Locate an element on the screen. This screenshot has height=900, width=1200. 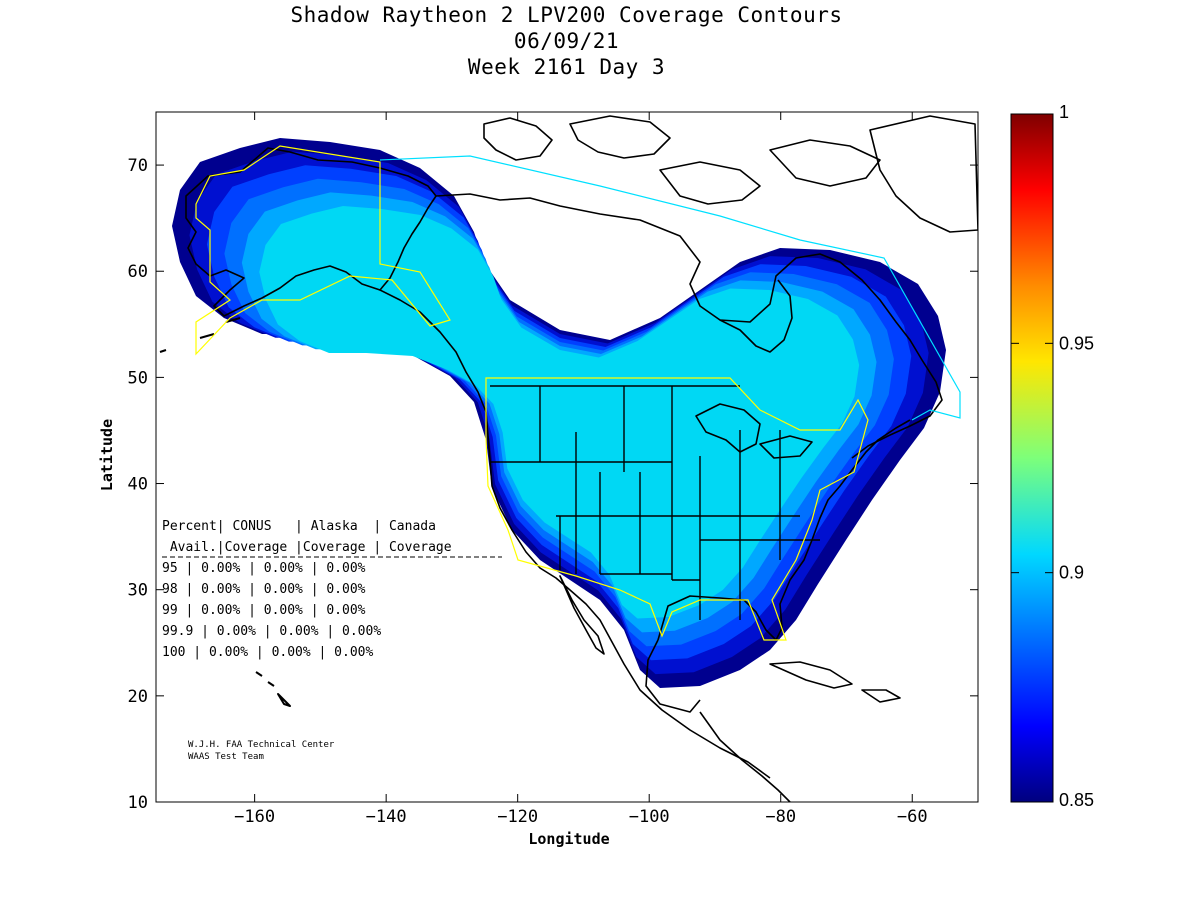
state-borders is located at coordinates (655, 502).